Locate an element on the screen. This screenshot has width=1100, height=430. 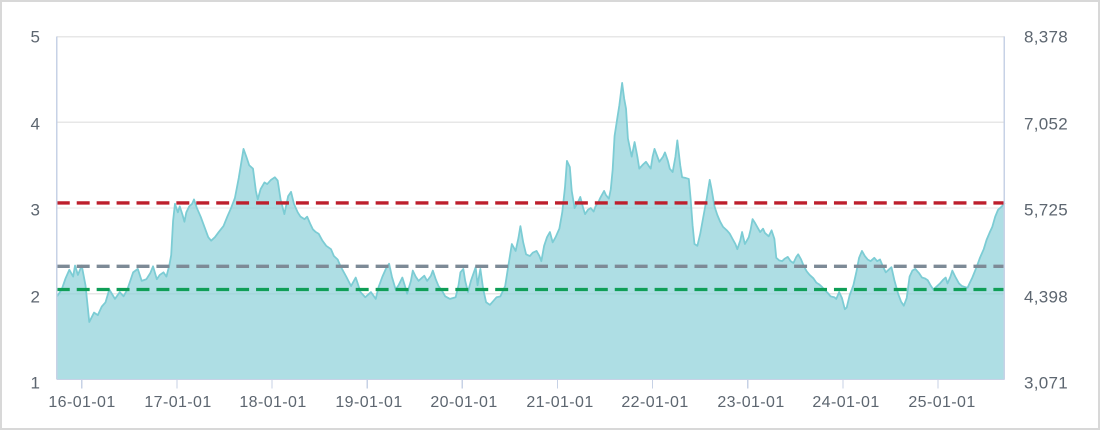
x-axis-date-label: 17-01-01 is located at coordinates (178, 402).